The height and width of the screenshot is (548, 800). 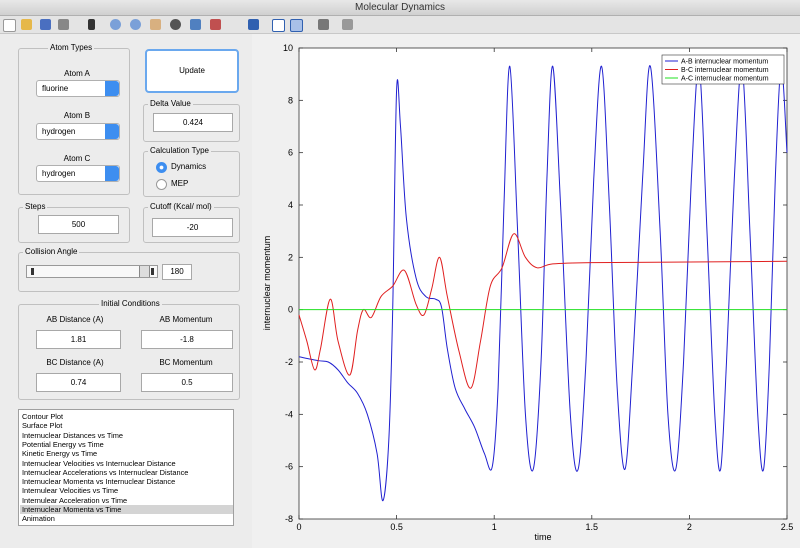 I want to click on y-tick-label: -4, so click(x=289, y=414).